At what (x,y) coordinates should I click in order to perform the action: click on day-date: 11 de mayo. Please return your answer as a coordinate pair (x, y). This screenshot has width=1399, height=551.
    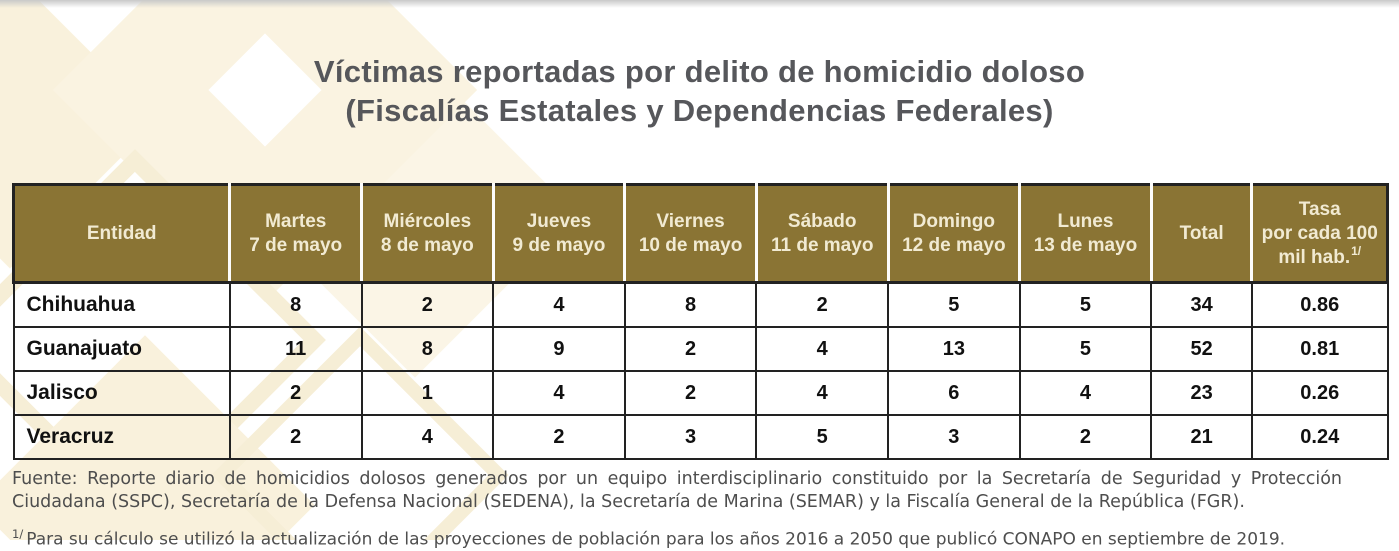
    Looking at the image, I should click on (822, 245).